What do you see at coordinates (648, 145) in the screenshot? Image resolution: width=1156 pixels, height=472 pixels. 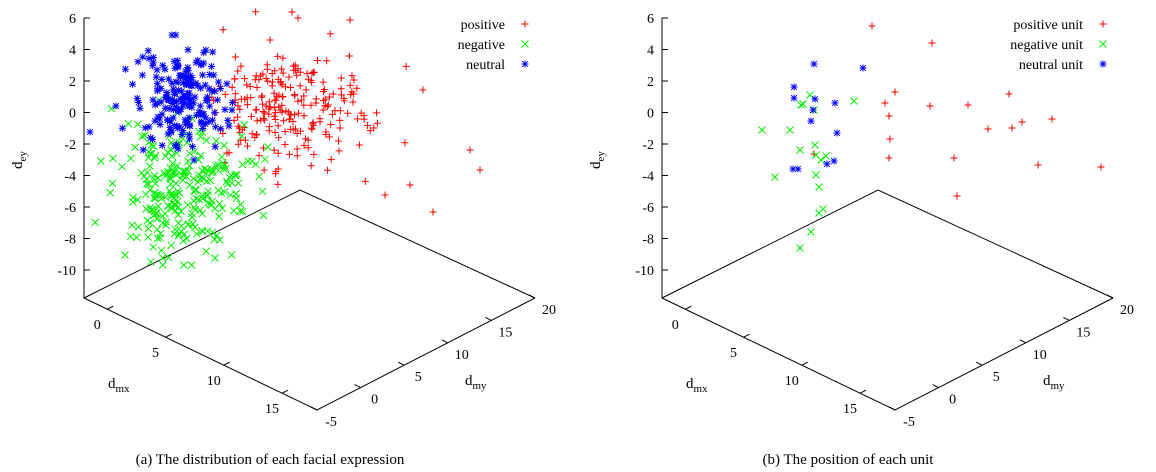 I see `z-tick-label: -2` at bounding box center [648, 145].